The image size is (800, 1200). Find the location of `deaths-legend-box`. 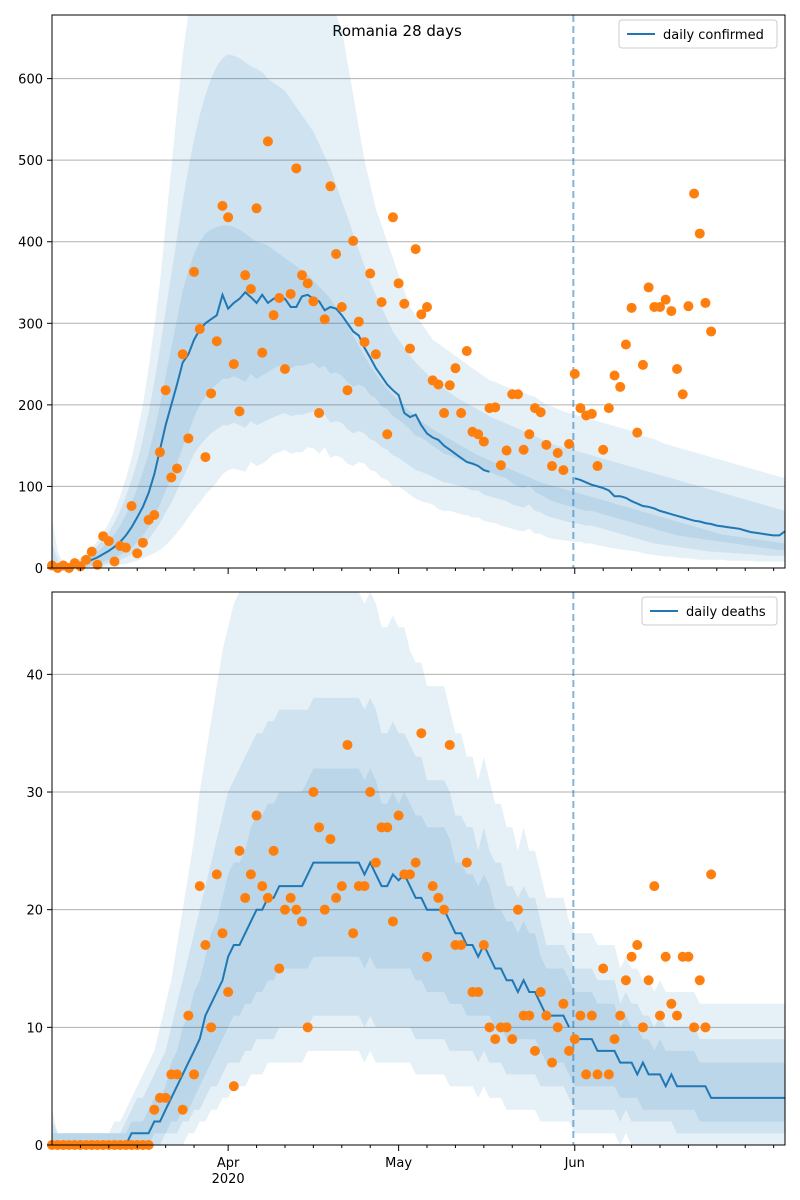

deaths-legend-box is located at coordinates (709, 611).